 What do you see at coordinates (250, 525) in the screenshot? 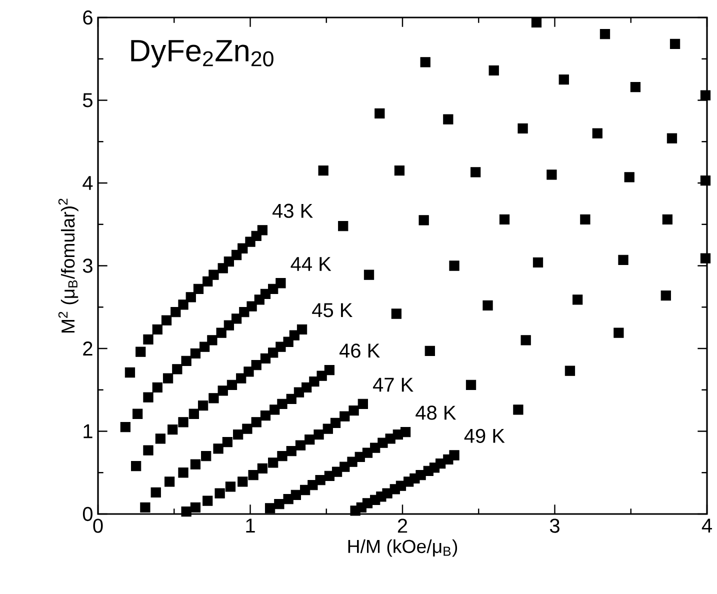
I see `x-tick-label: 1` at bounding box center [250, 525].